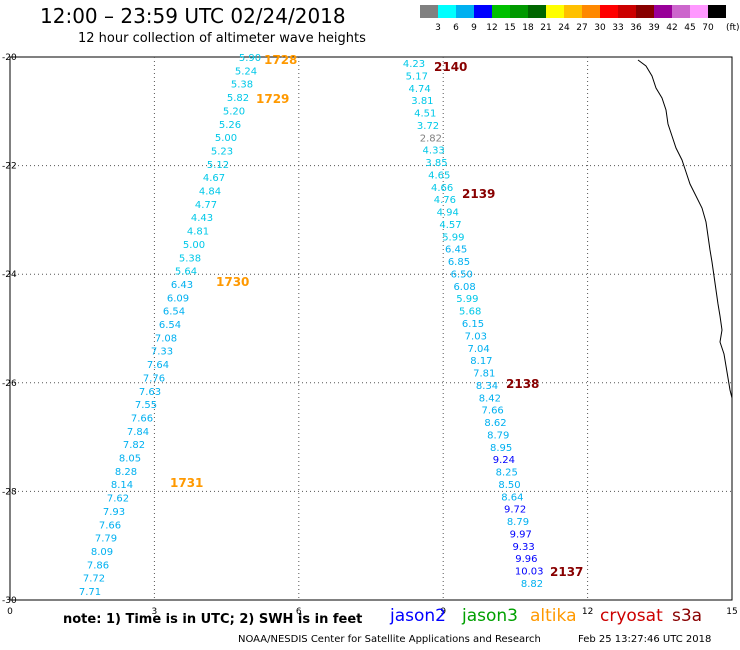  Describe the element at coordinates (481, 361) in the screenshot. I see `wave-height-value: 8.17` at that location.